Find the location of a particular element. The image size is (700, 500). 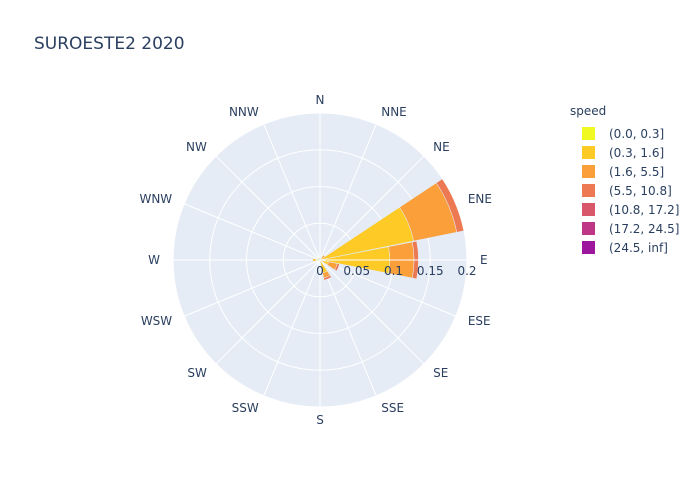

direction-label: ESE is located at coordinates (479, 321).